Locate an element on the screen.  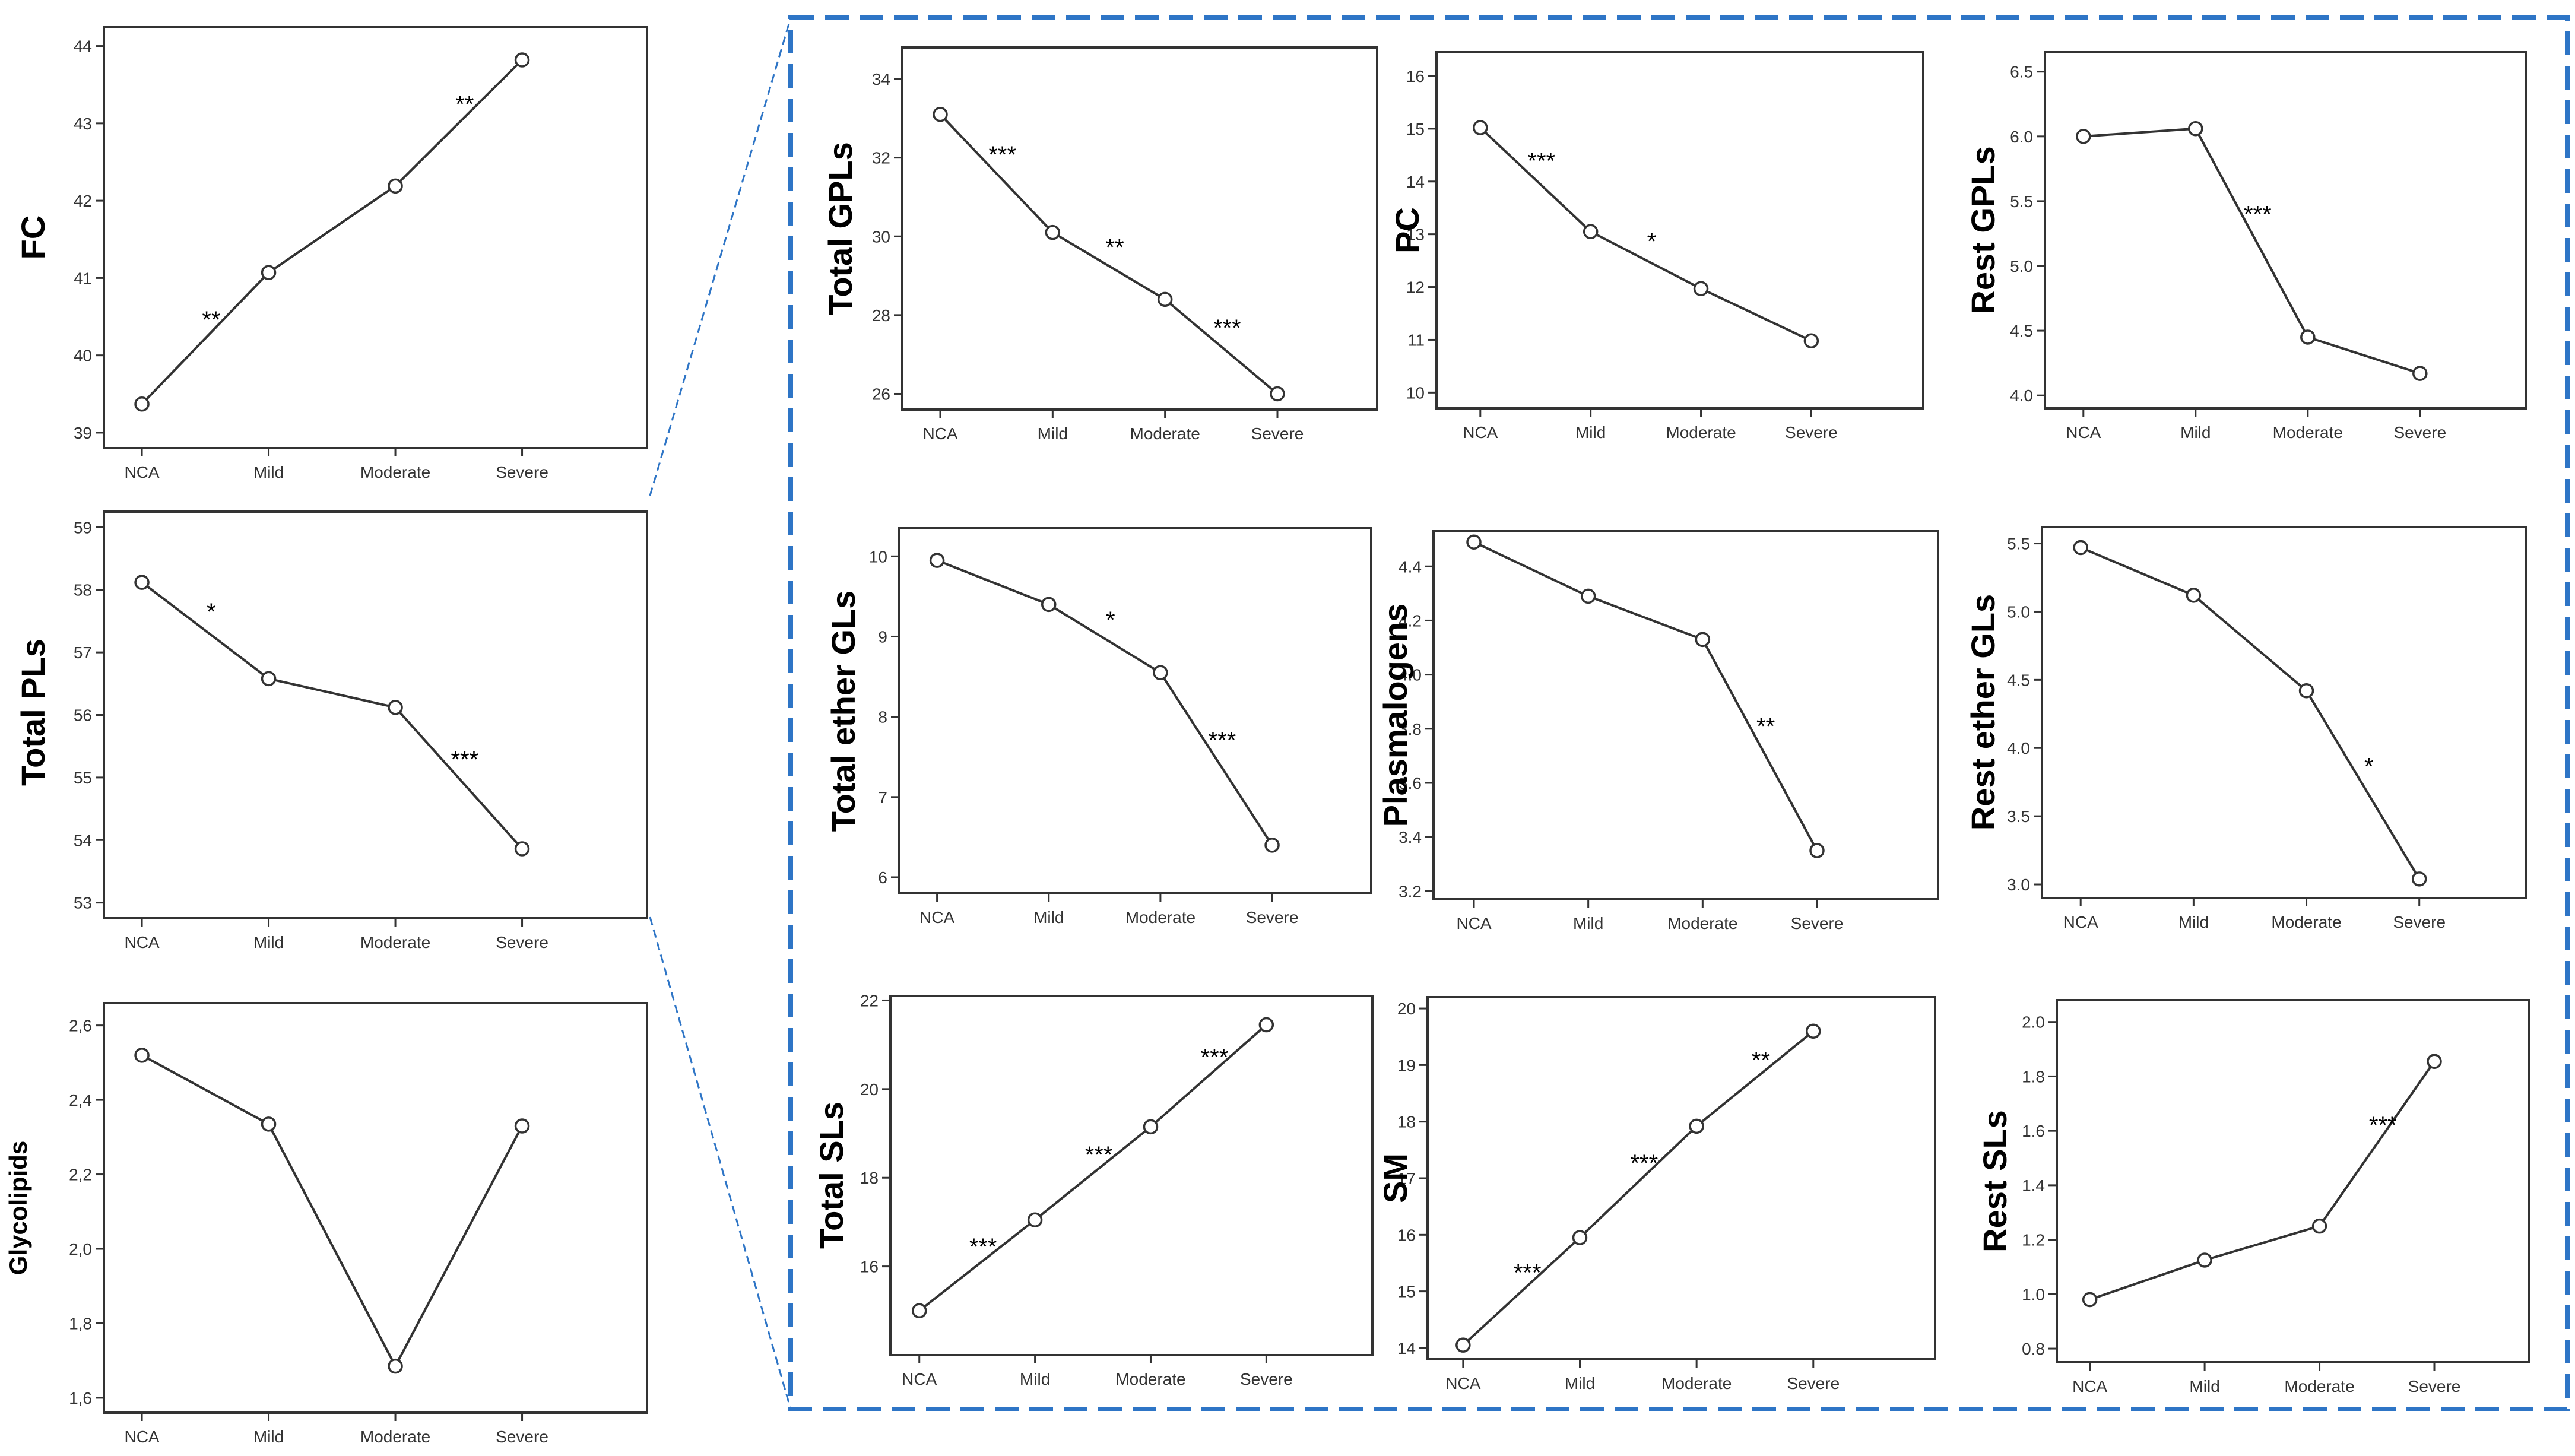
y-tick-label: 16 is located at coordinates (869, 1267).